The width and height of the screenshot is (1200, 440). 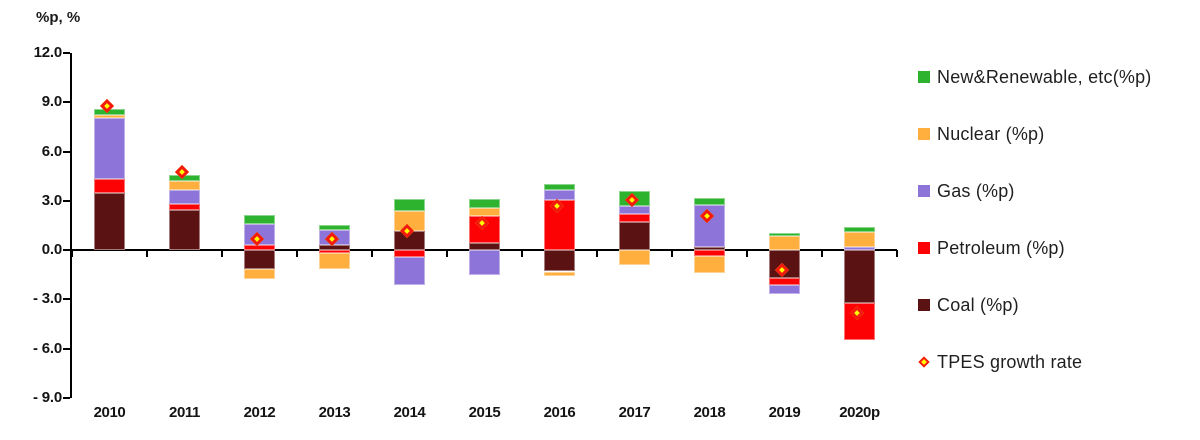 What do you see at coordinates (859, 248) in the screenshot?
I see `bar-segment-gas-2020p` at bounding box center [859, 248].